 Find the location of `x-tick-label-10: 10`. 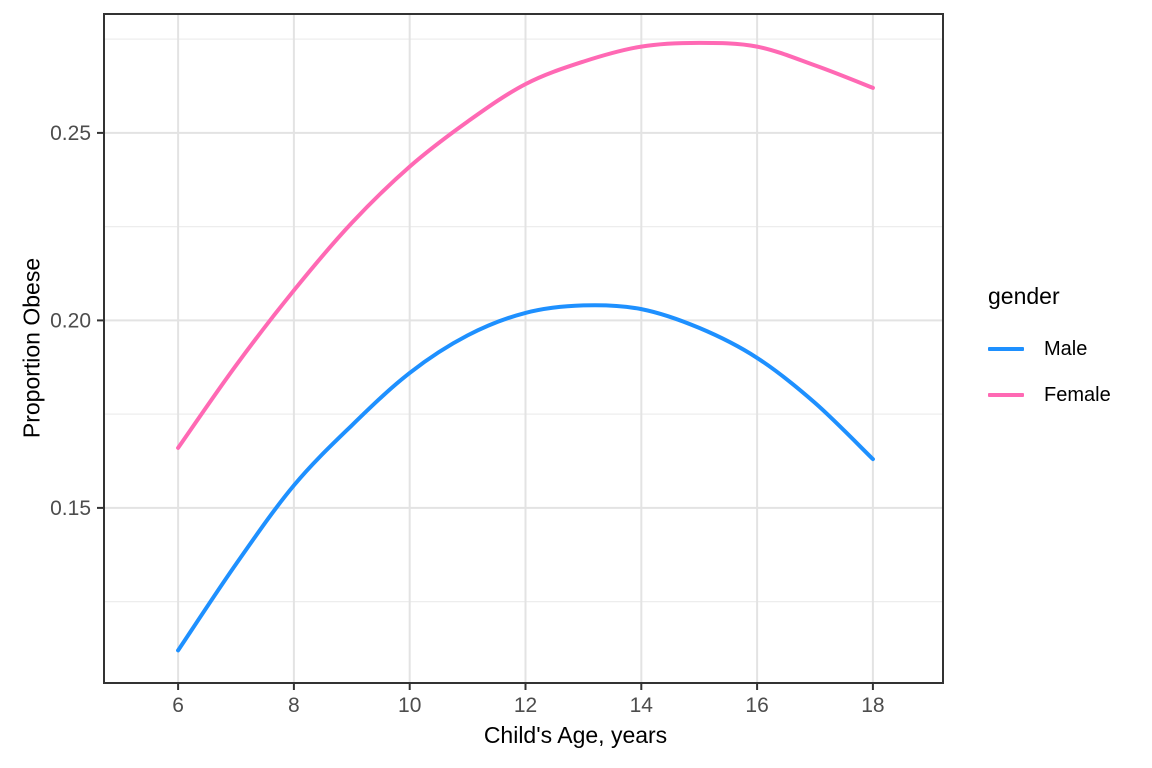

x-tick-label-10: 10 is located at coordinates (409, 705).